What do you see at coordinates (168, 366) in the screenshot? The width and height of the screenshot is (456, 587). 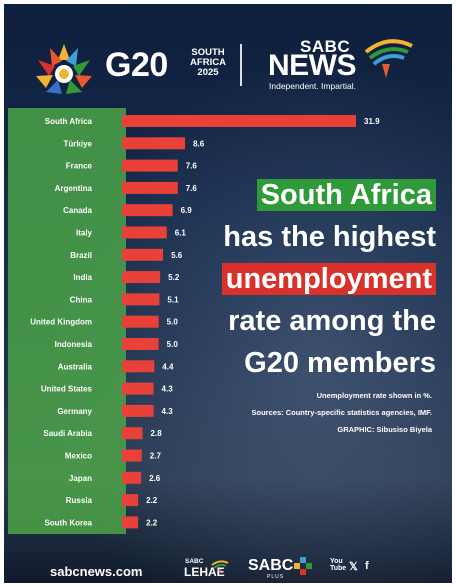 I see `value-label: 4.4` at bounding box center [168, 366].